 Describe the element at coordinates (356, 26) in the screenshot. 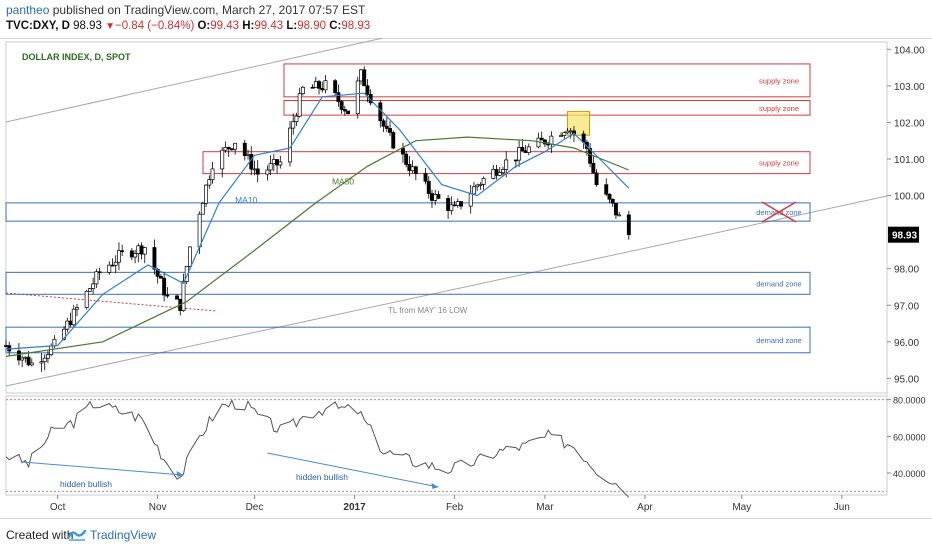

I see `close-value: 98.93` at that location.